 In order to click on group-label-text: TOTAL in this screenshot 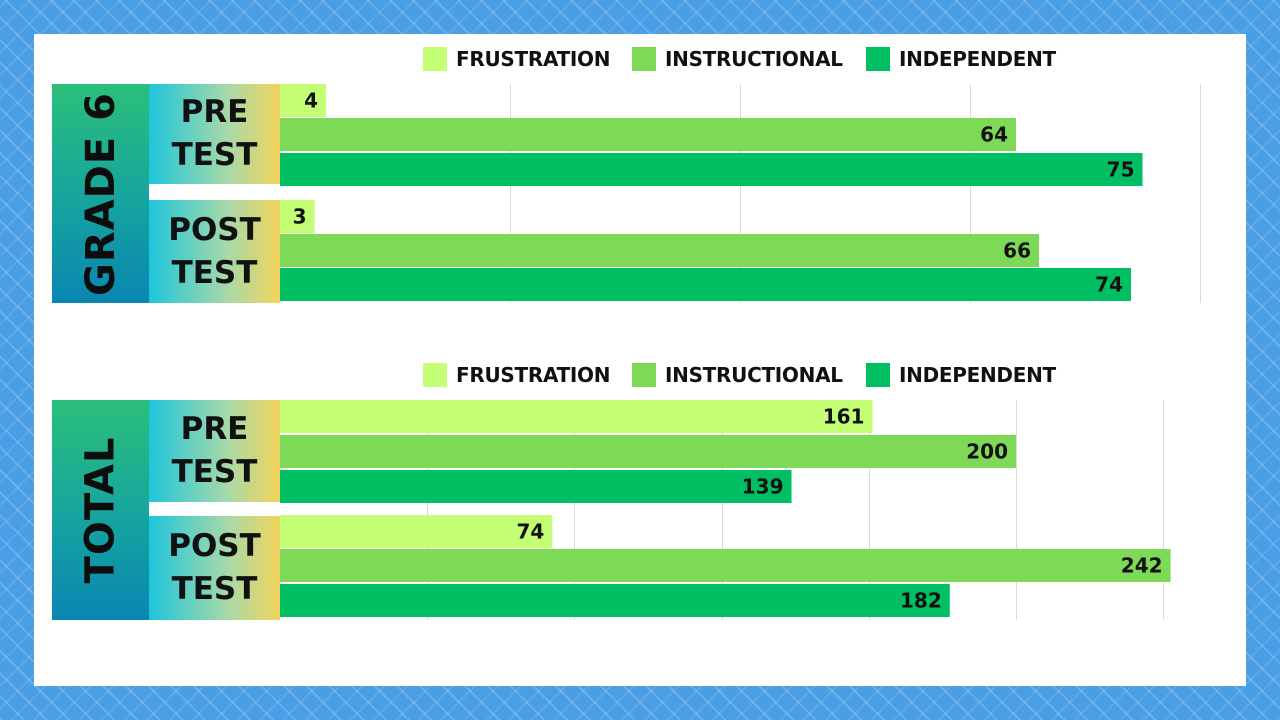, I will do `click(100, 510)`.